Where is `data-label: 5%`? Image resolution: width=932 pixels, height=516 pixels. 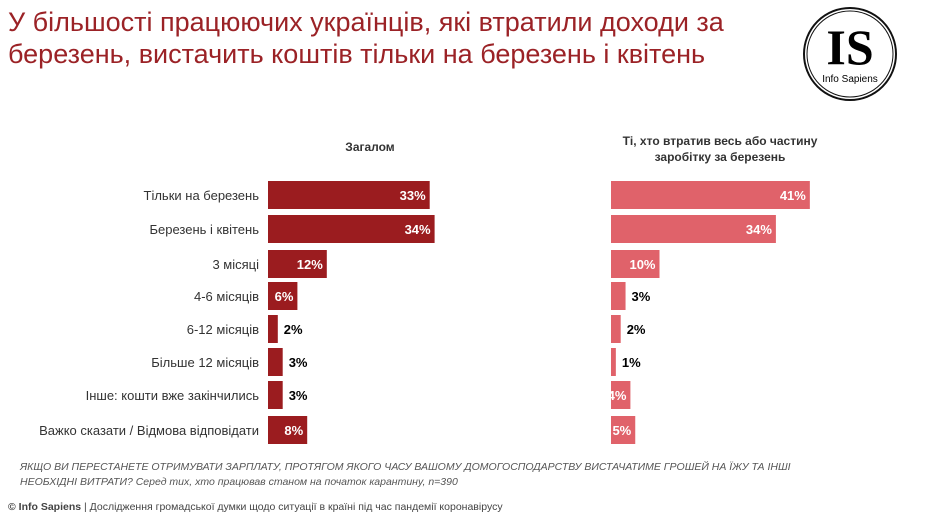
data-label: 5% is located at coordinates (621, 430).